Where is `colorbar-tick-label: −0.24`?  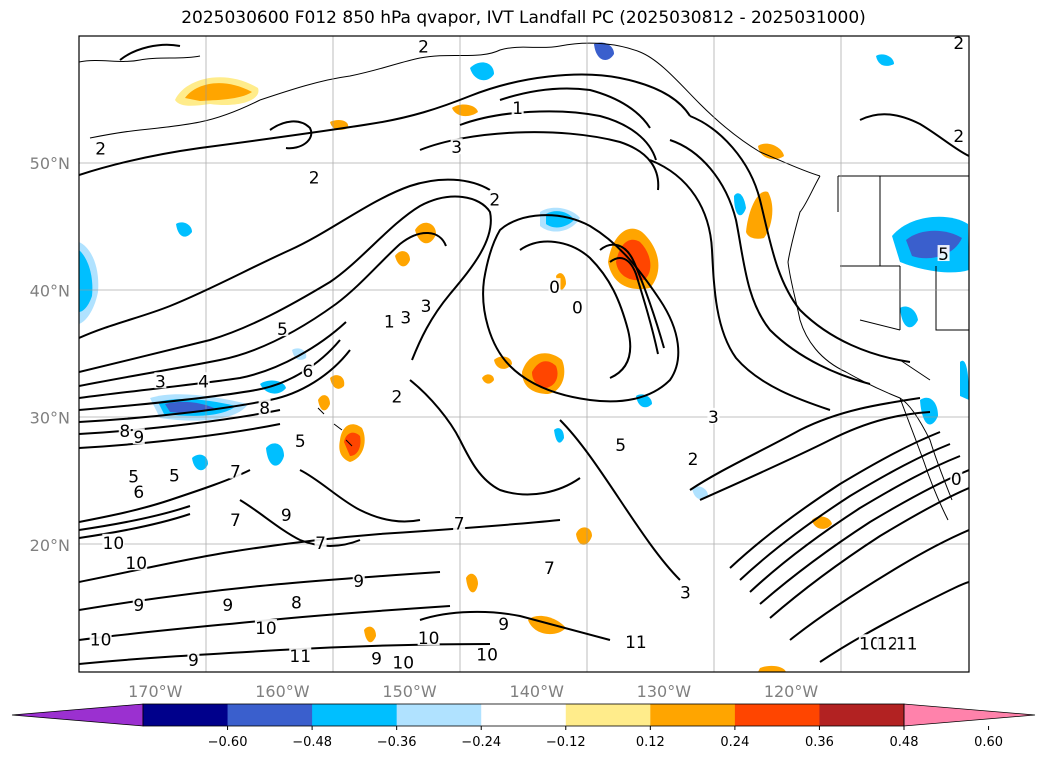
colorbar-tick-label: −0.24 is located at coordinates (481, 742).